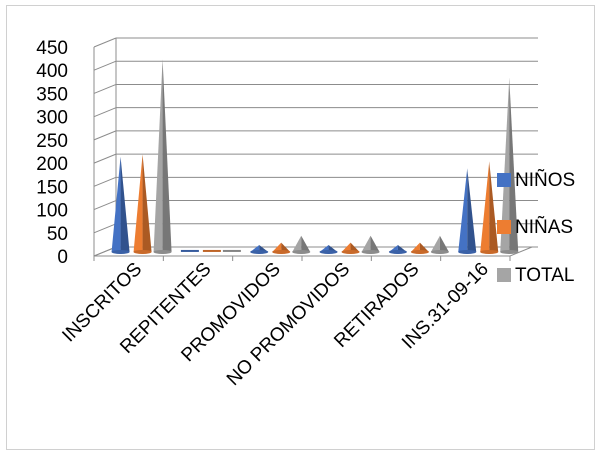 This screenshot has height=455, width=601. Describe the element at coordinates (57, 234) in the screenshot. I see `y-tick-label: 50` at that location.